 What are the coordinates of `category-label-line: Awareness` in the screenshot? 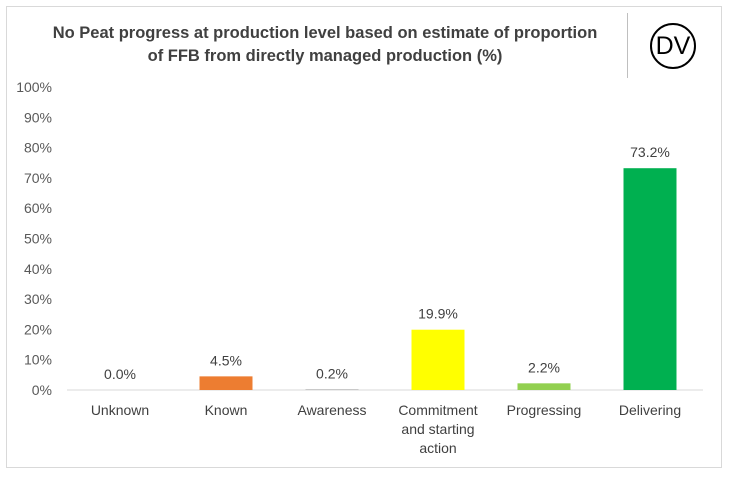 It's located at (331, 410).